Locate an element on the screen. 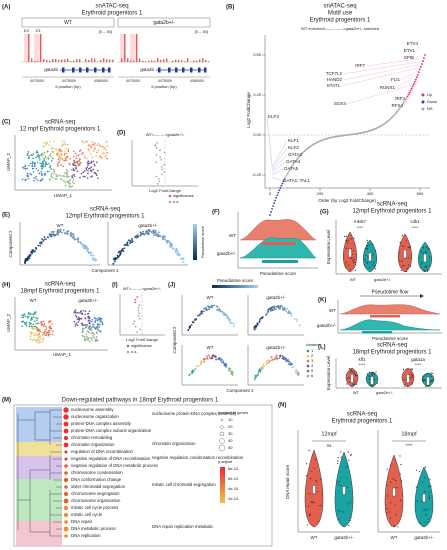  label: gata2b+/- is located at coordinates (276, 347).